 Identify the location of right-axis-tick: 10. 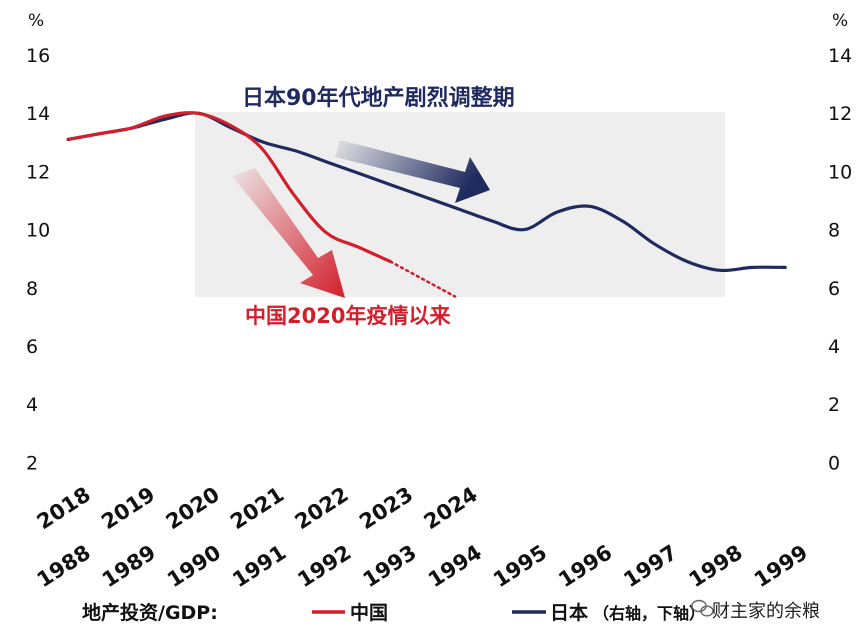
(840, 172).